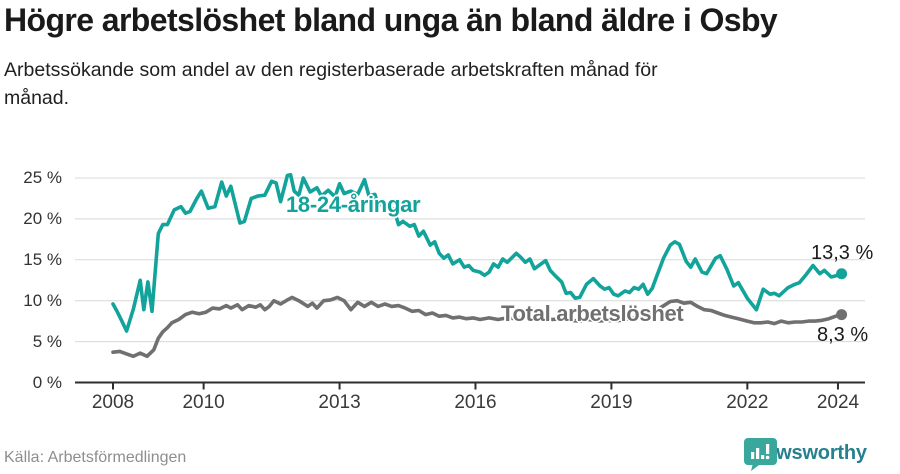  Describe the element at coordinates (339, 402) in the screenshot. I see `x-axis-label: 2013` at that location.